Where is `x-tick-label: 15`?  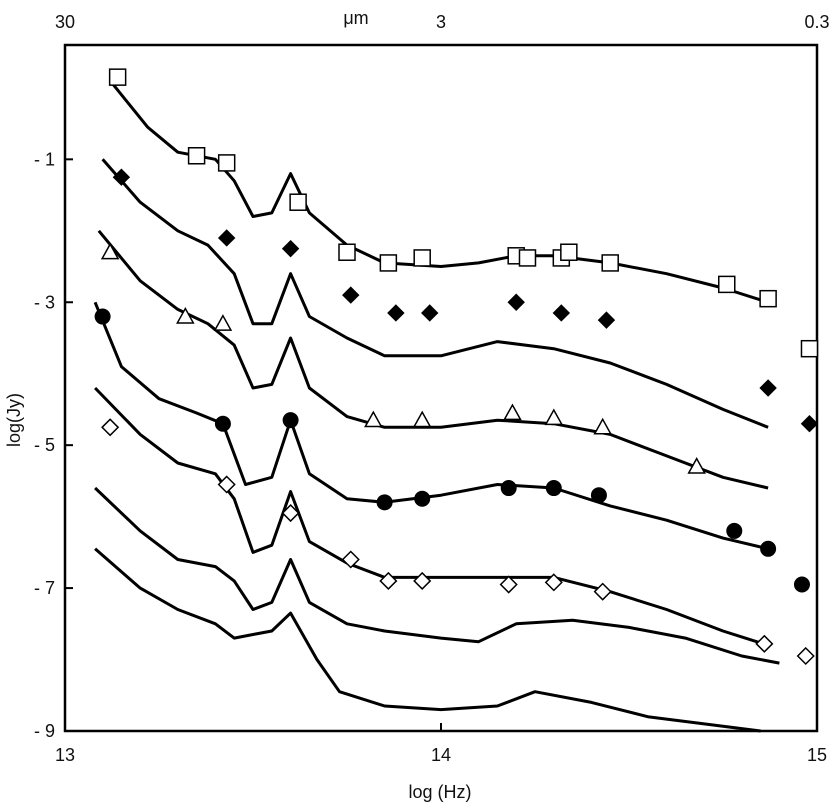
x-tick-label: 15 is located at coordinates (817, 755).